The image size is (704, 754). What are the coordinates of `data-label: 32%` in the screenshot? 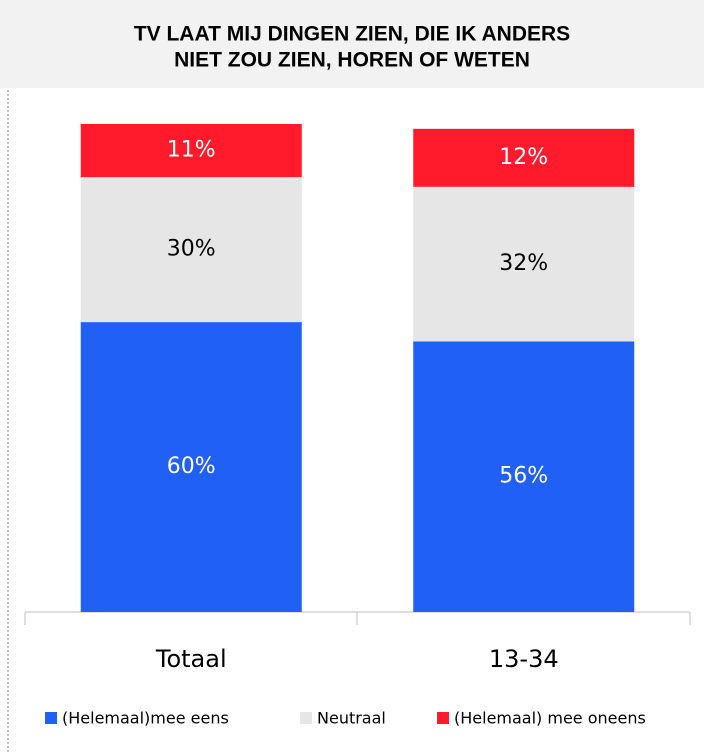 It's located at (523, 263).